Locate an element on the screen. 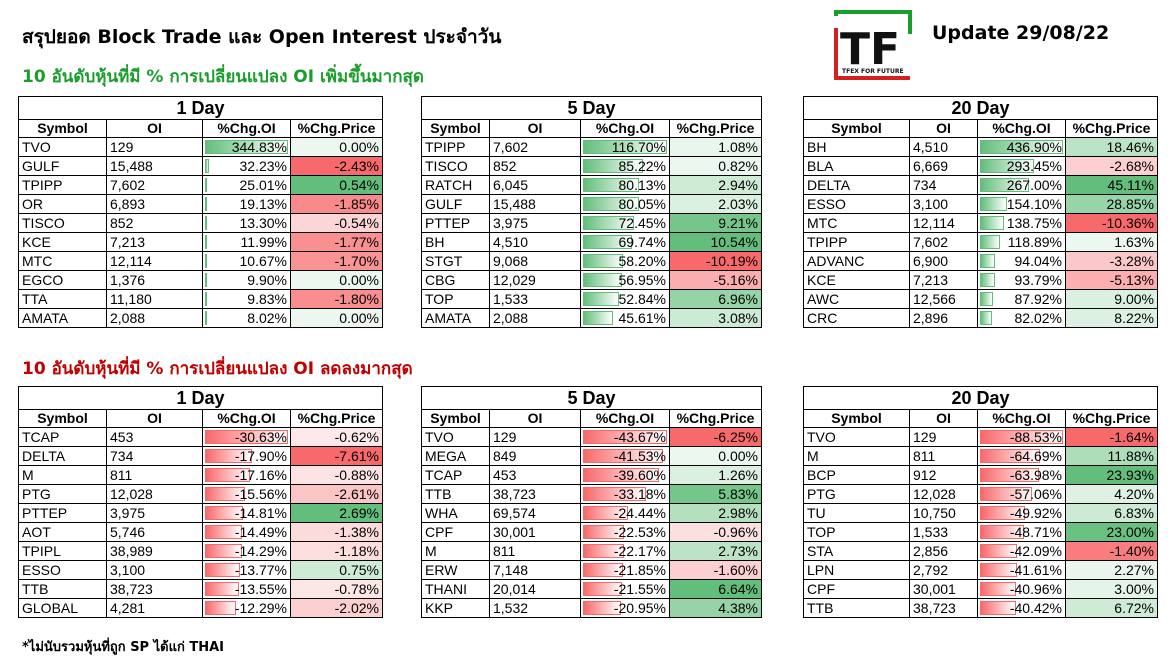 This screenshot has width=1174, height=657. chg-oi-value: -22.53% is located at coordinates (639, 532).